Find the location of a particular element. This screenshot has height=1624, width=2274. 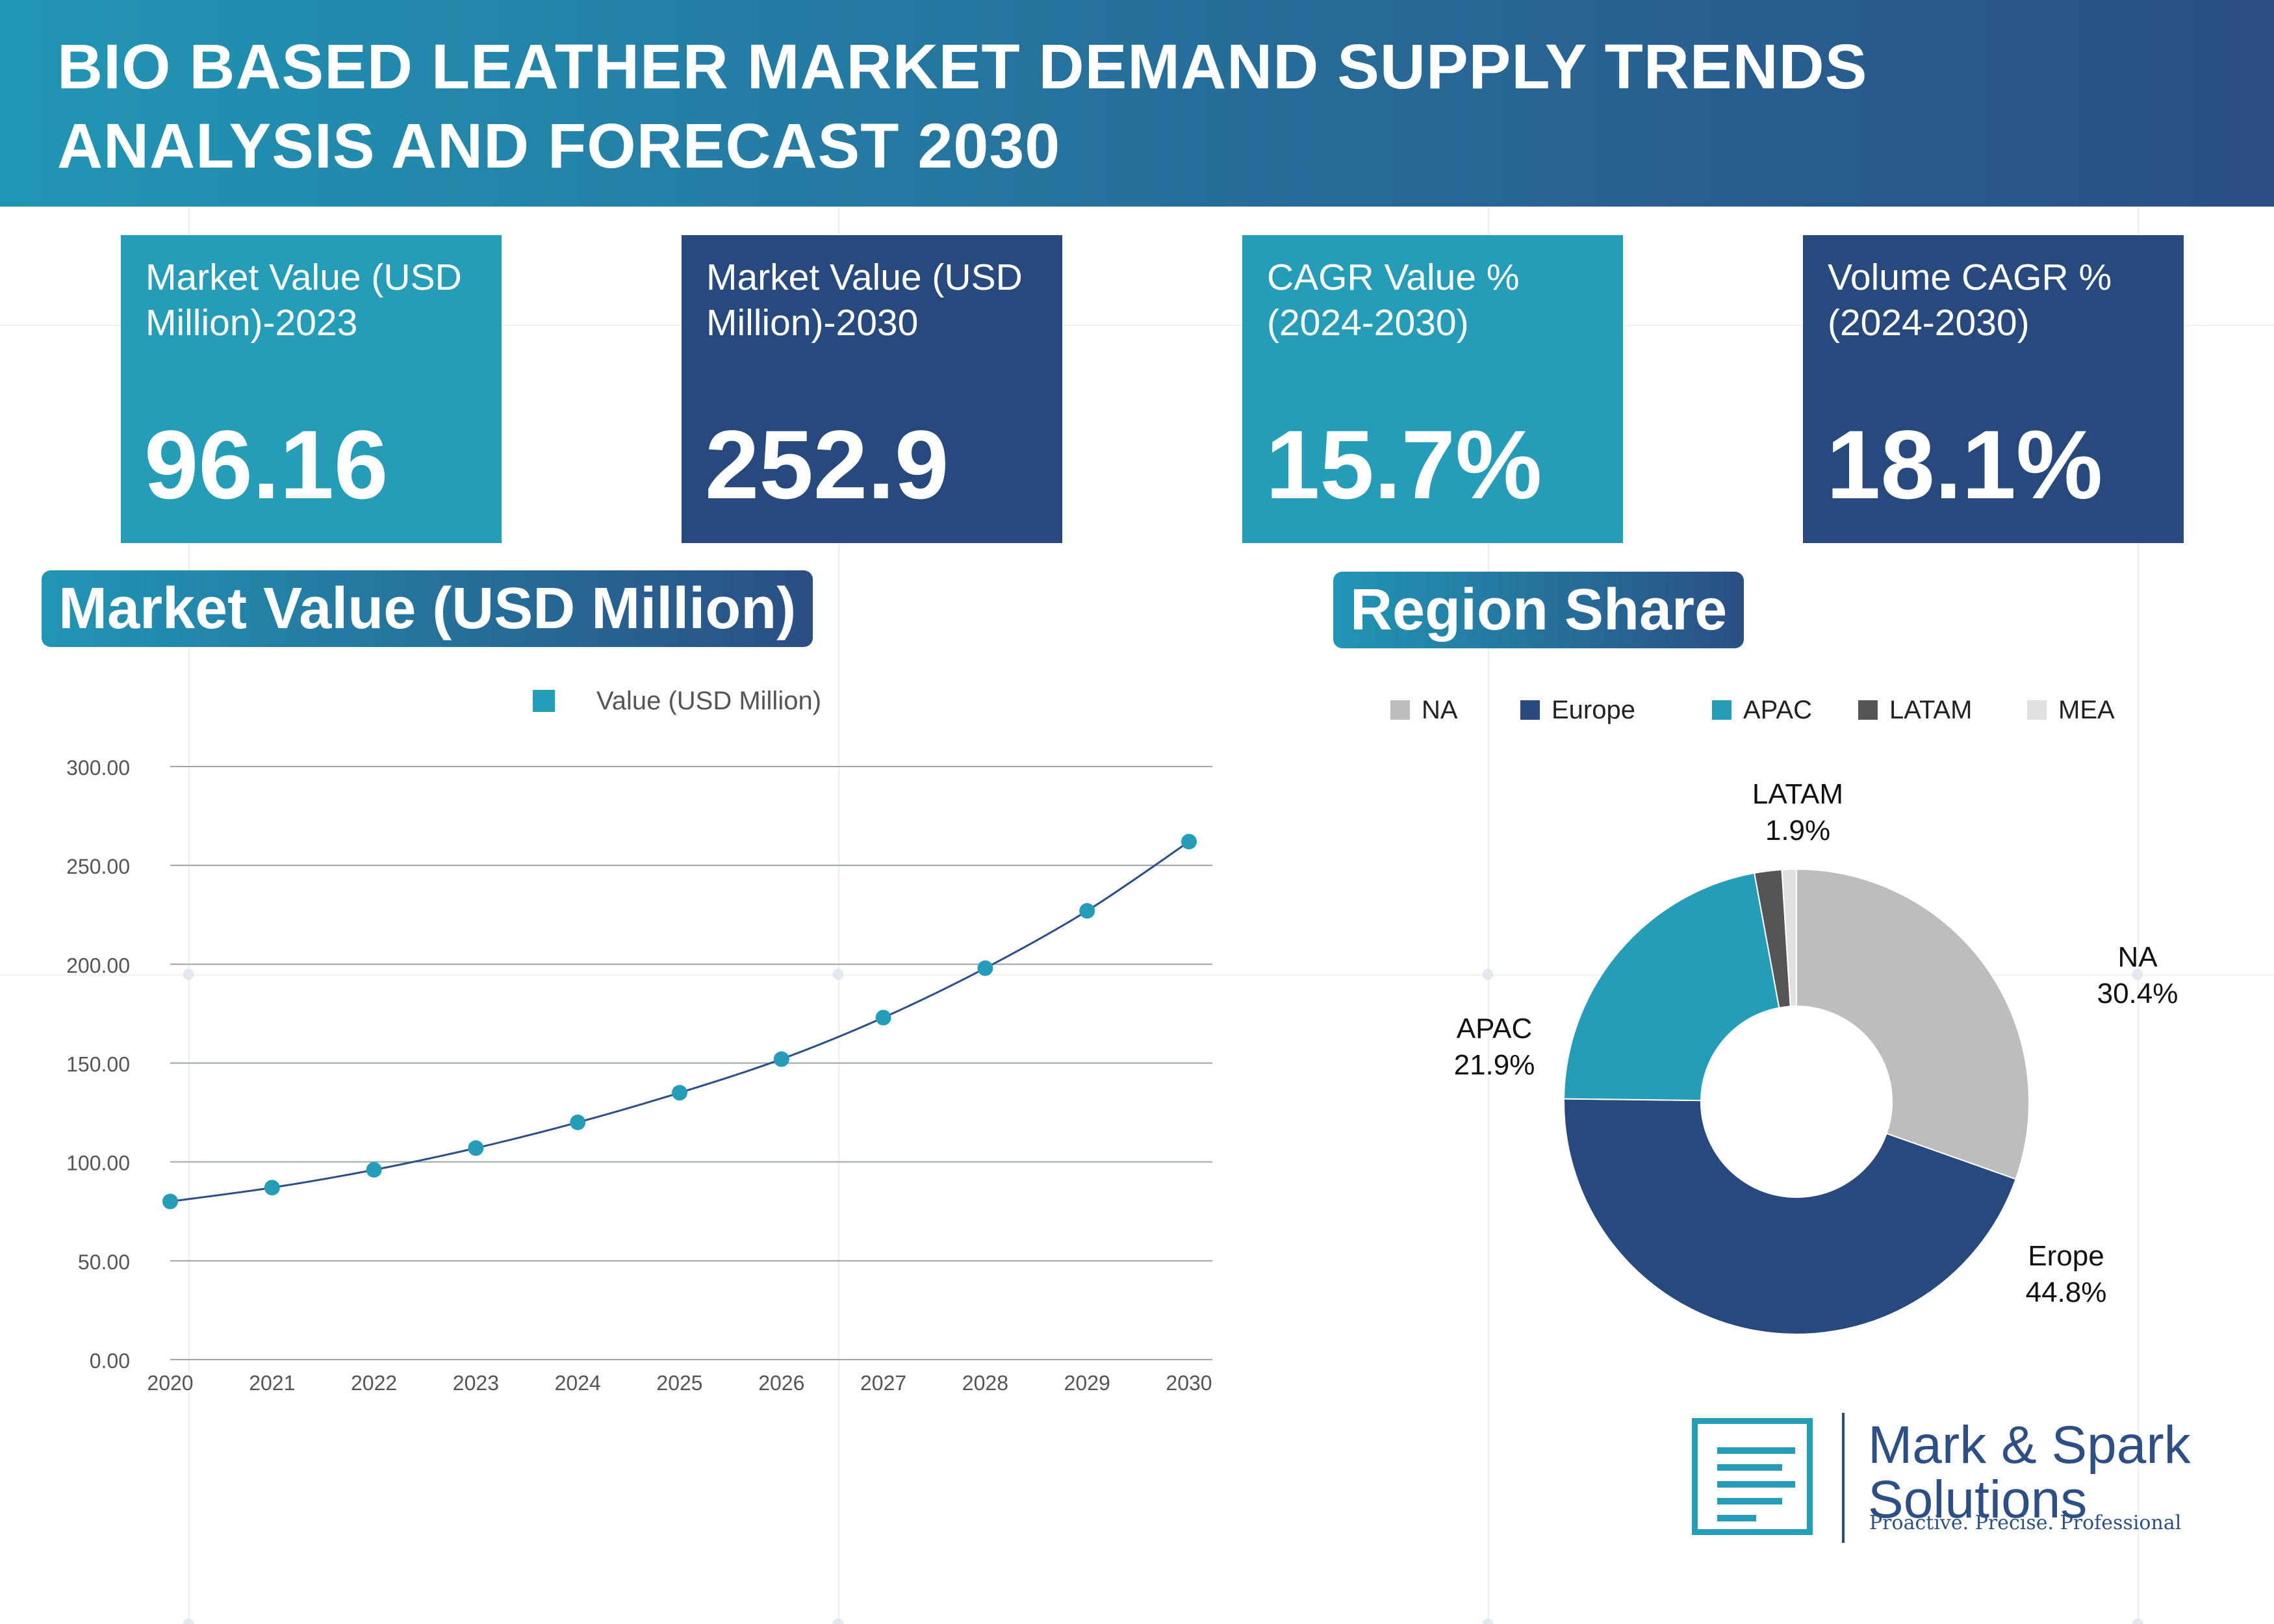

y-tick-label: 150.00 is located at coordinates (98, 1064).